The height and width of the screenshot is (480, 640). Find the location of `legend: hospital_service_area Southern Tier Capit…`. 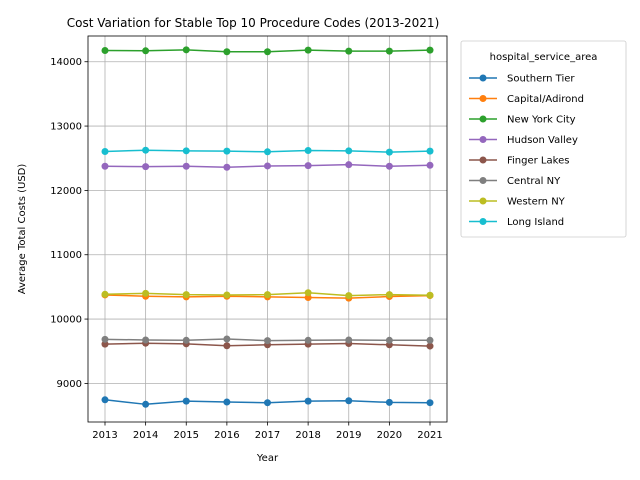

legend: hospital_service_area Southern Tier Capit… is located at coordinates (543, 139).